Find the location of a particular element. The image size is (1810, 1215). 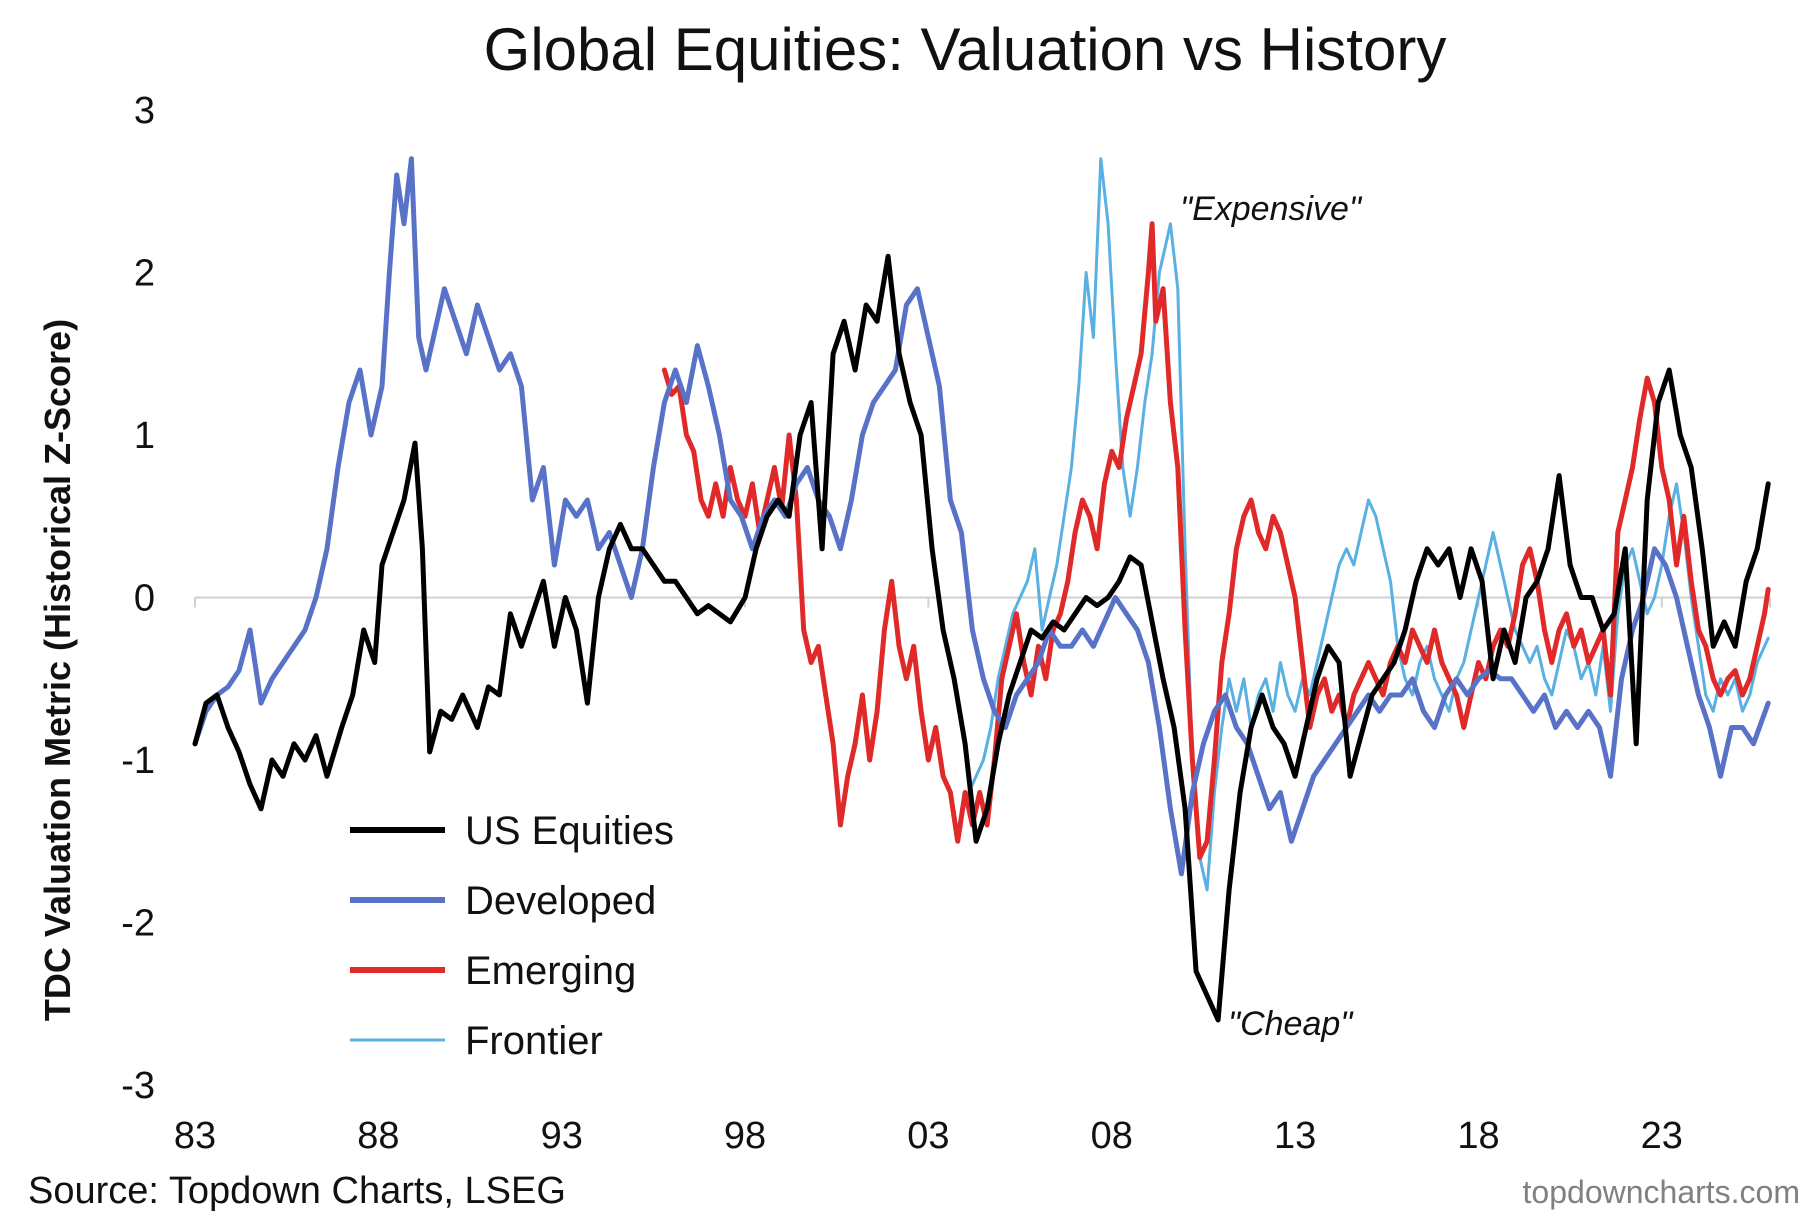

y-axis-ticks: 3 2 1 0 -1 -2 -3 is located at coordinates (138, 598).